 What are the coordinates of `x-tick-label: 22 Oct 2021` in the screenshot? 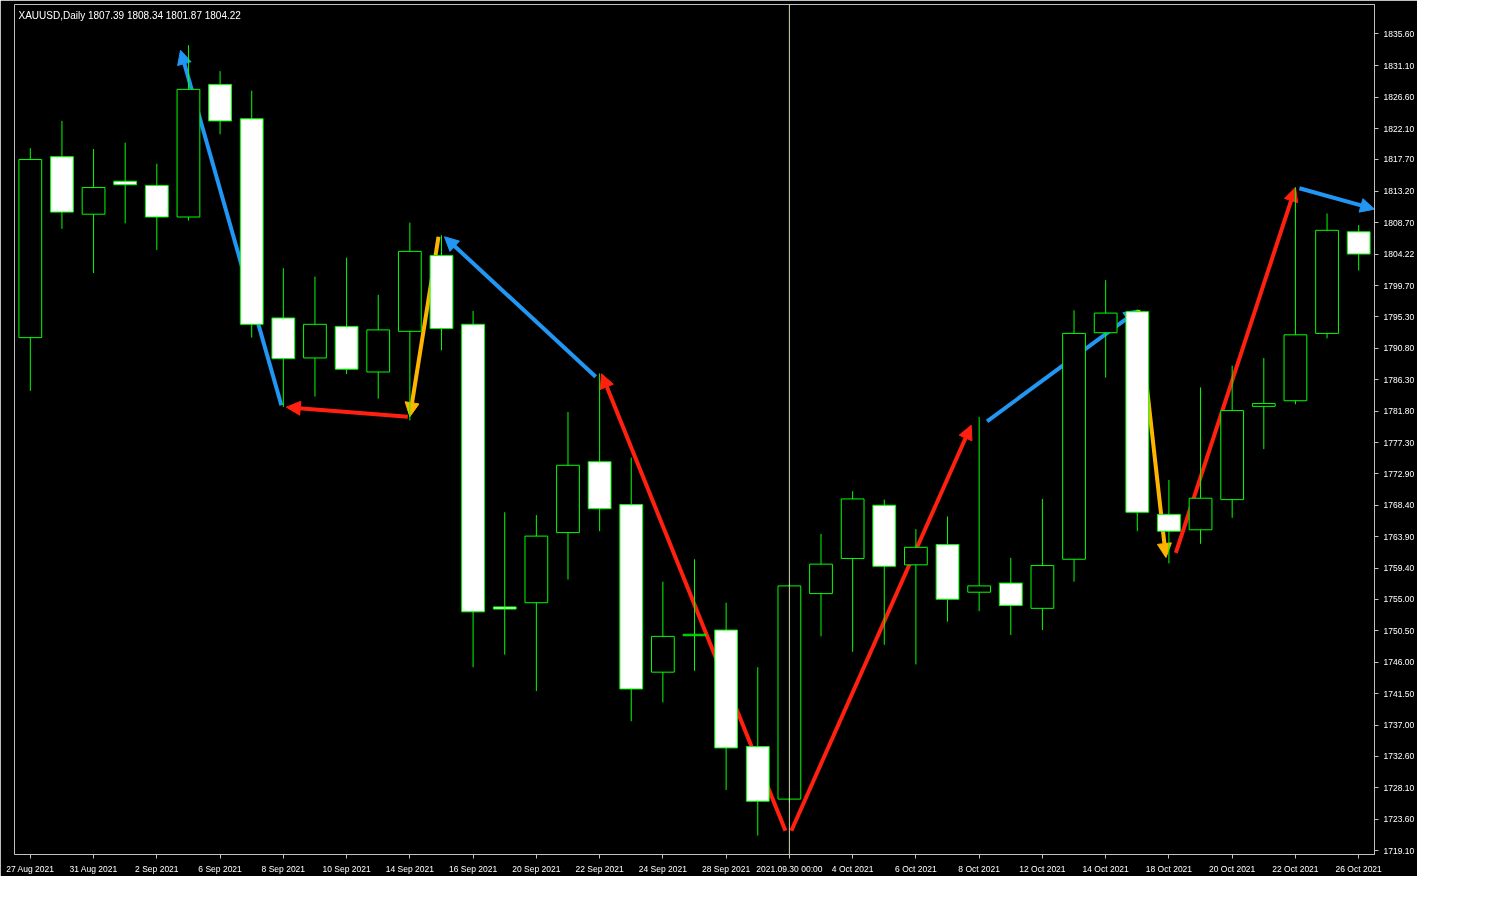 It's located at (1295, 868).